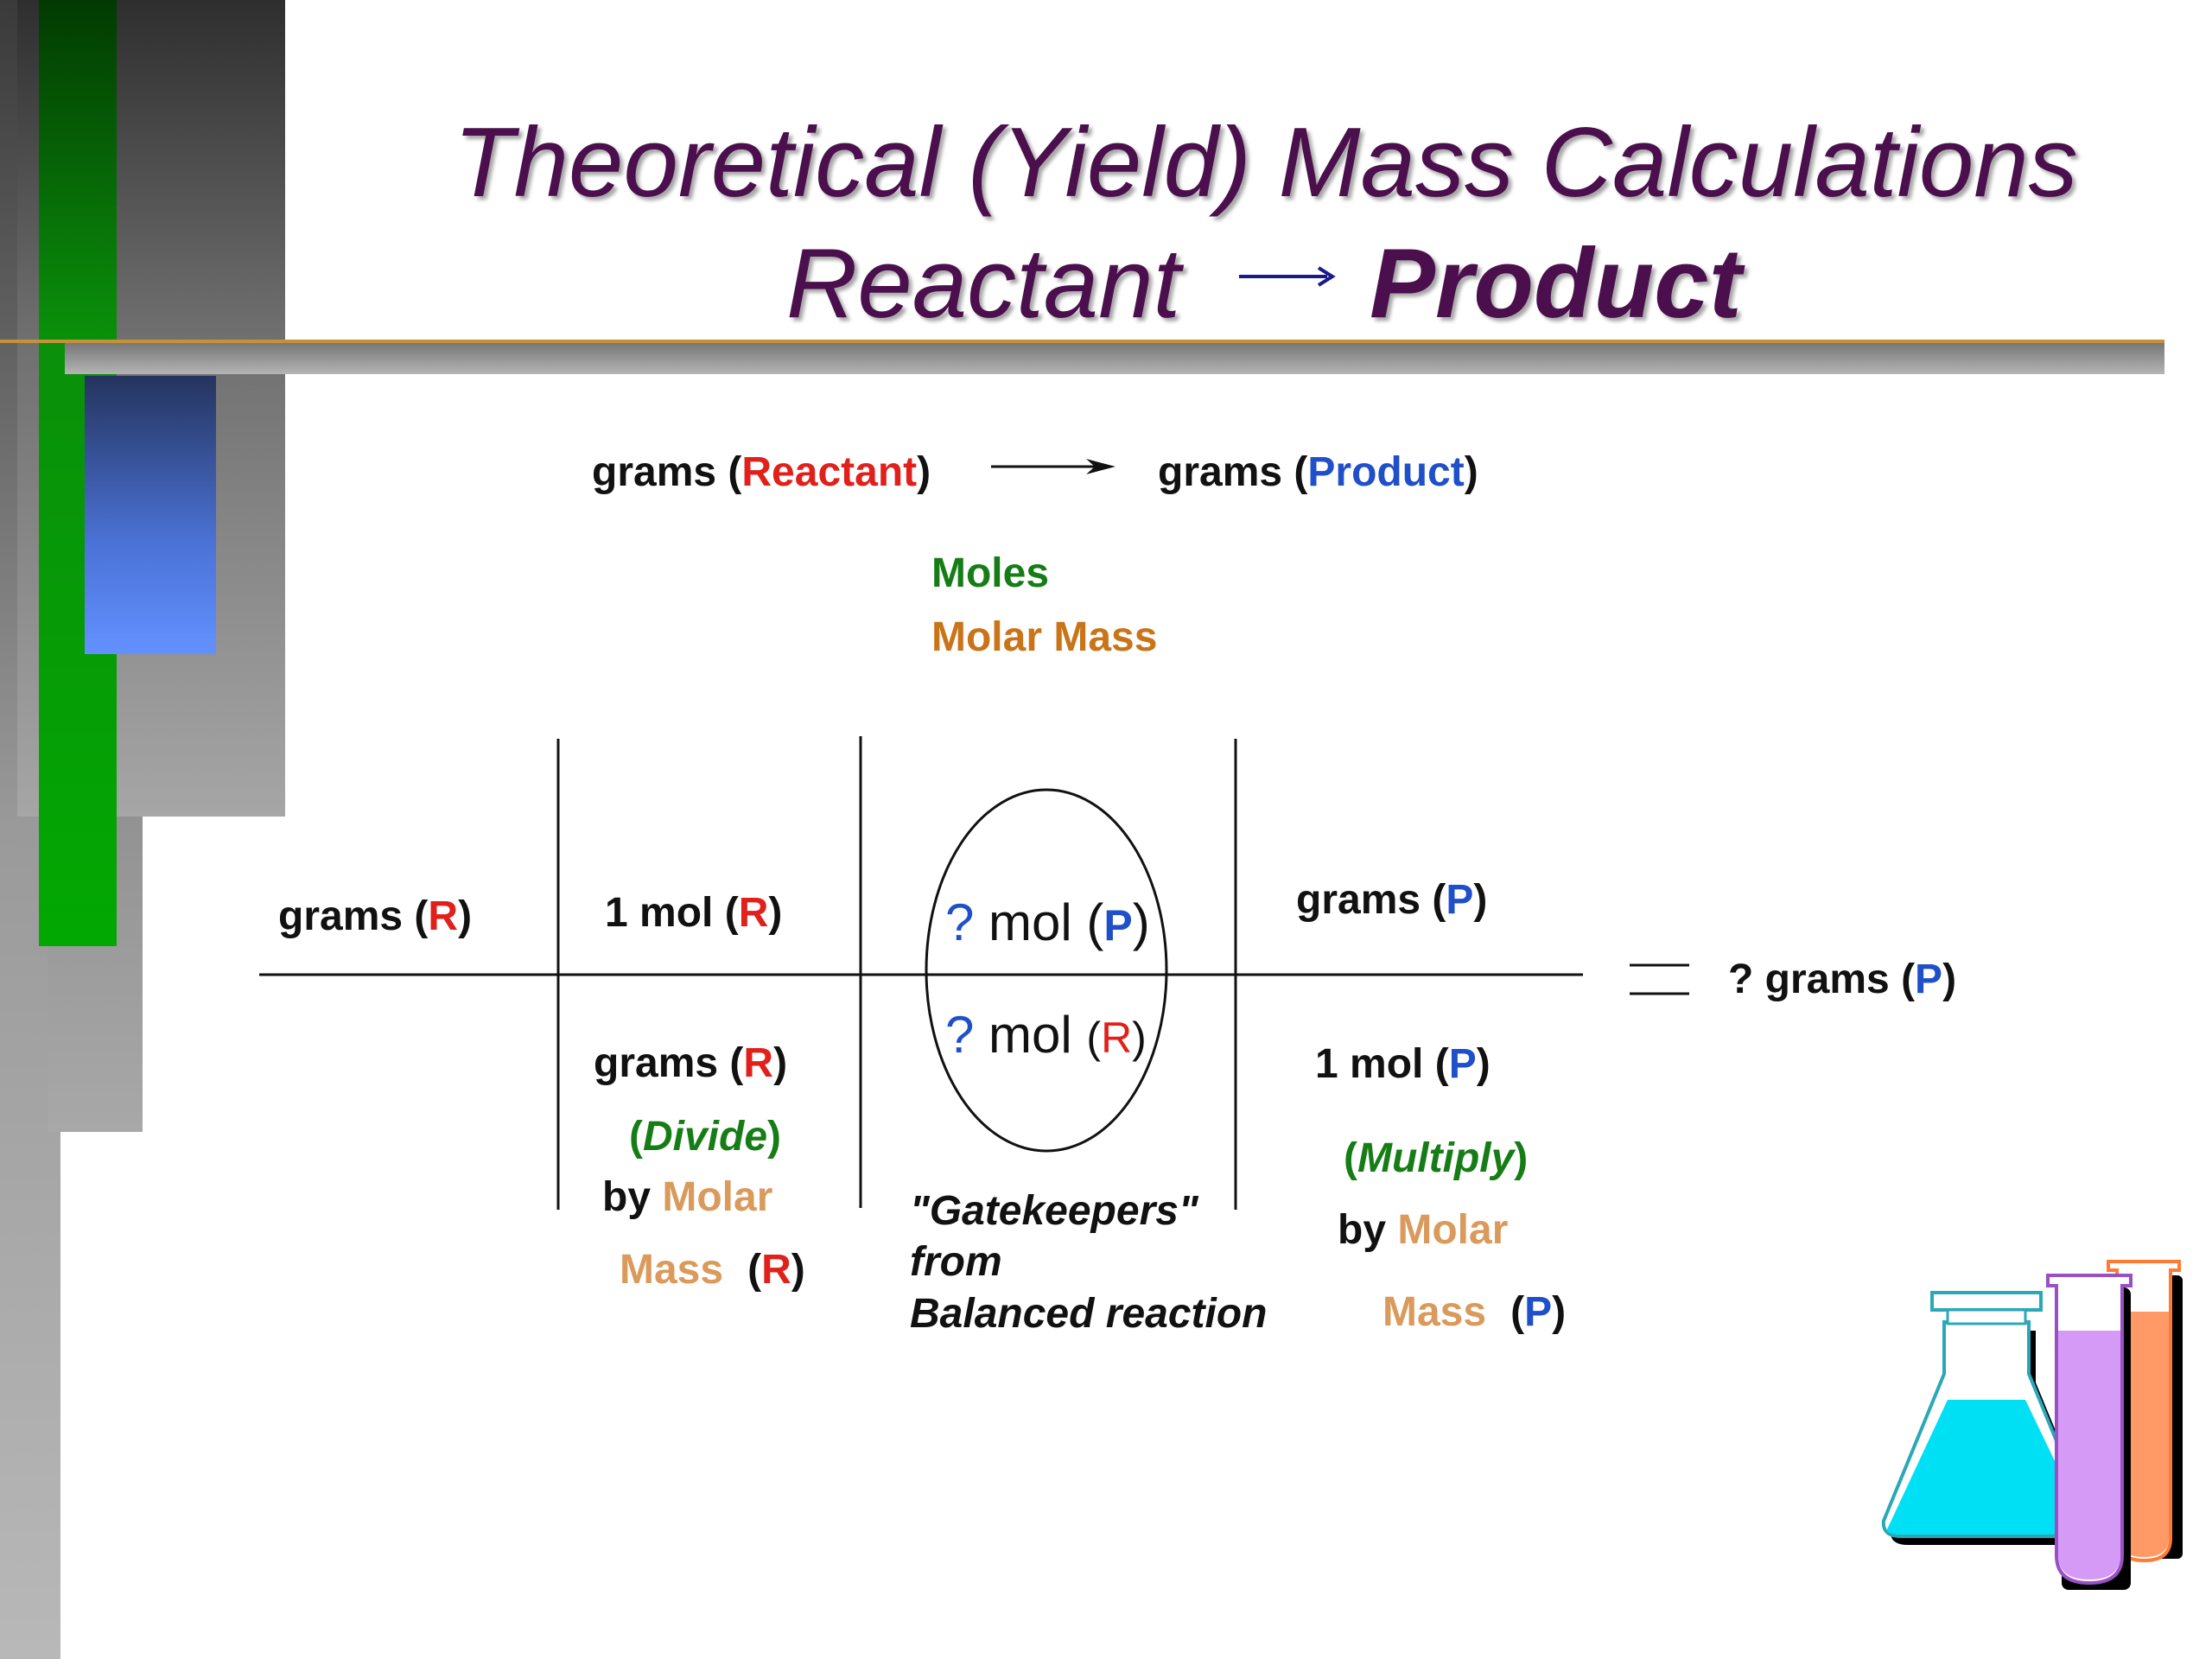  I want to click on title-shadow-bar, so click(1114, 358).